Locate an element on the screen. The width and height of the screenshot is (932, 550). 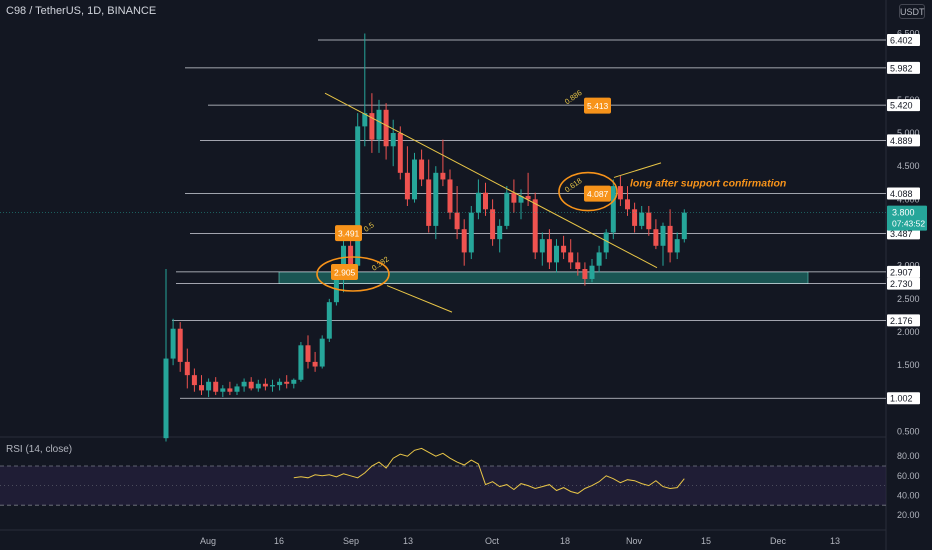
level-label: 4.088 is located at coordinates (901, 194).